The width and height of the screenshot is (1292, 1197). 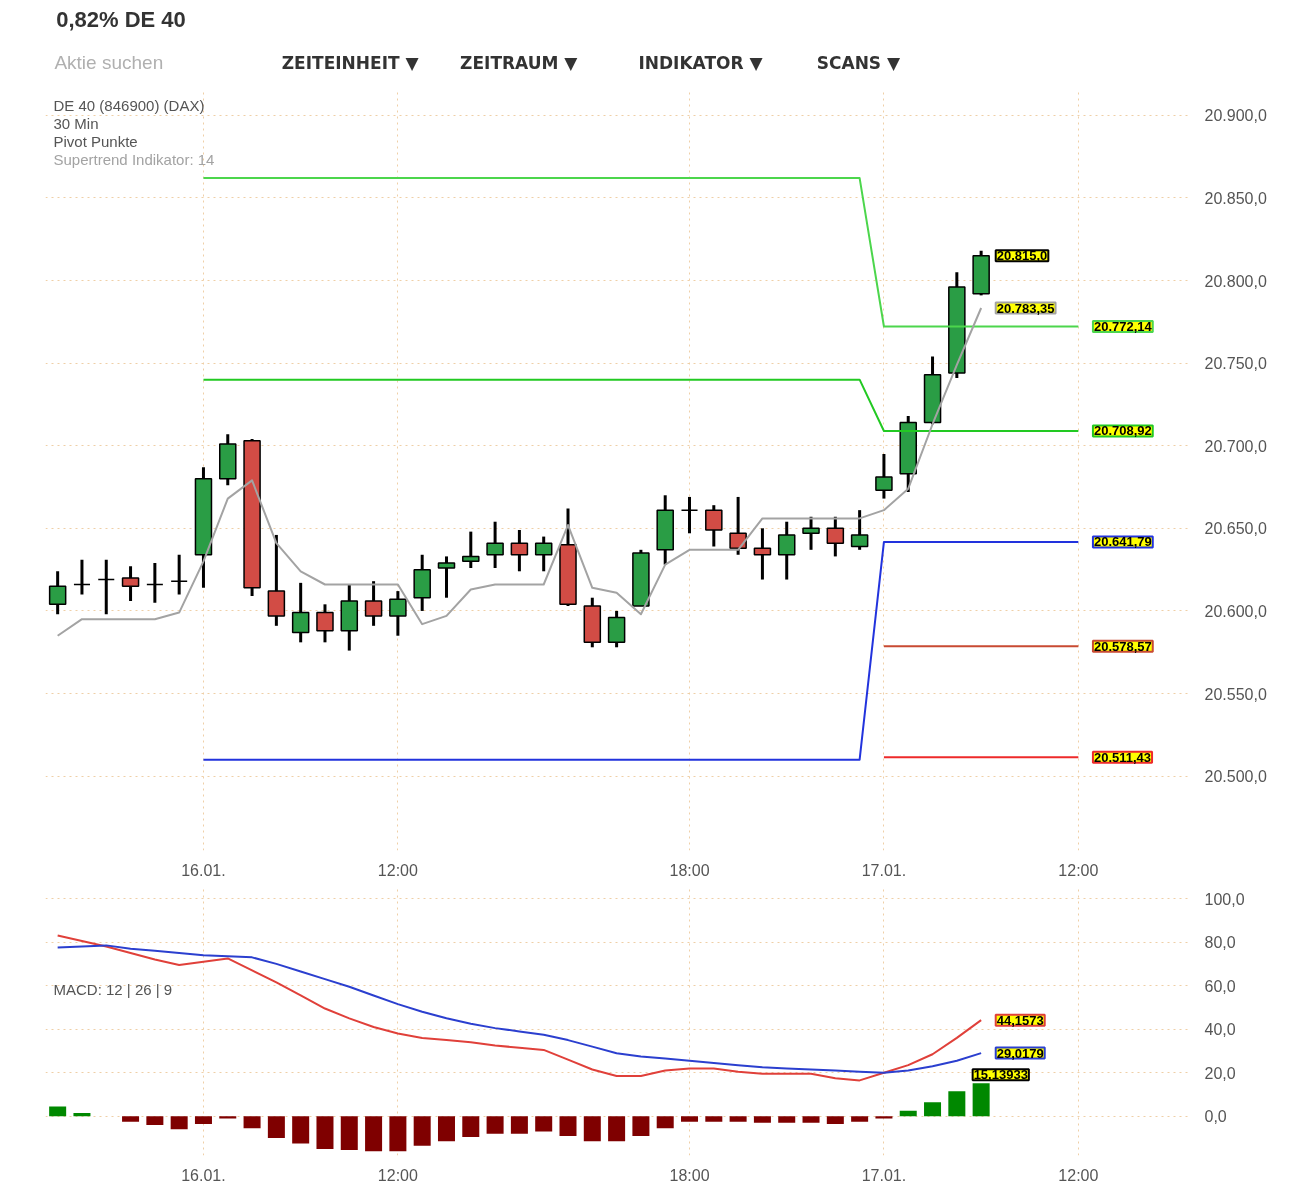 What do you see at coordinates (1022, 256) in the screenshot?
I see `text: 20.815,0` at bounding box center [1022, 256].